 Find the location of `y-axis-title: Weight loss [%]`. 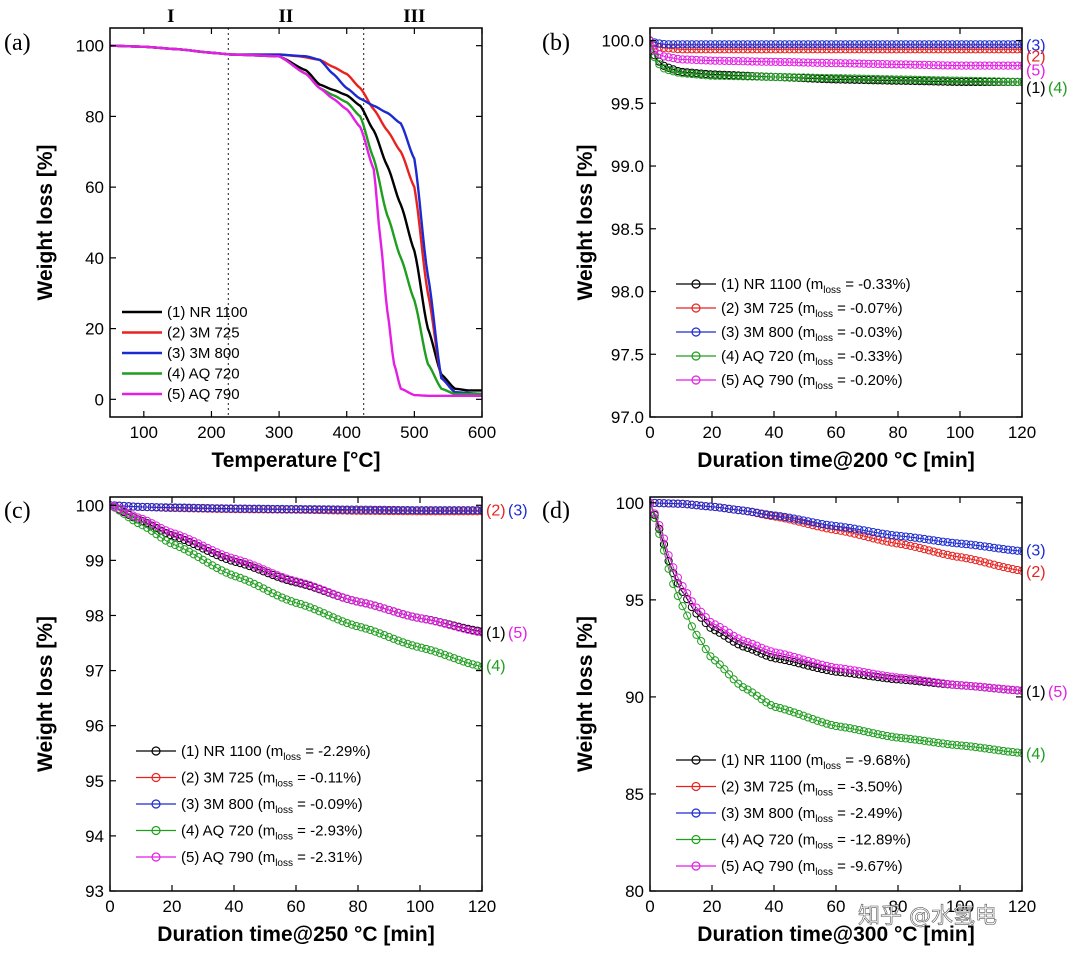

y-axis-title: Weight loss [%] is located at coordinates (45, 223).